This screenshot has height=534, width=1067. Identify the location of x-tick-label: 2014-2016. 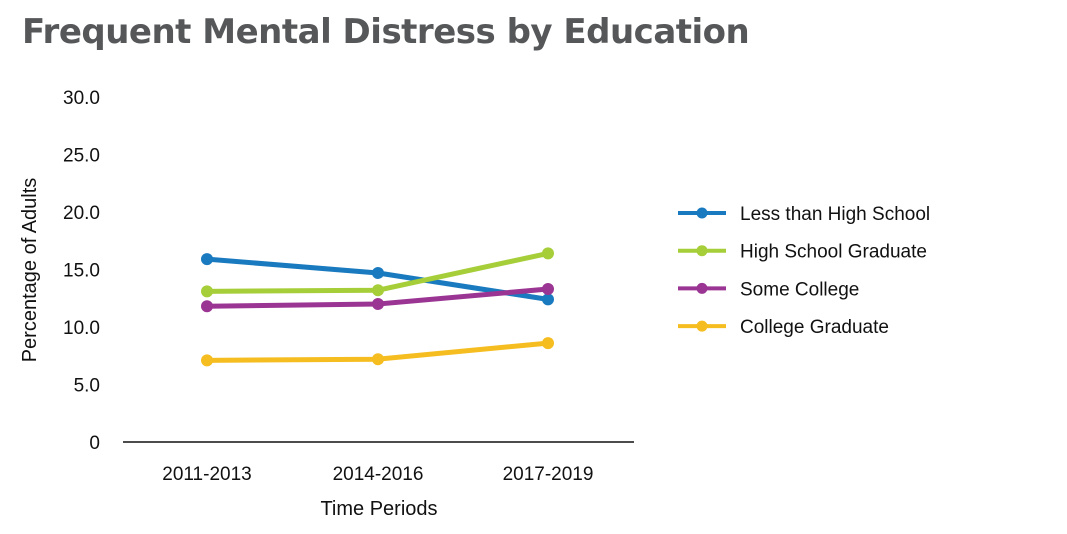
(378, 474).